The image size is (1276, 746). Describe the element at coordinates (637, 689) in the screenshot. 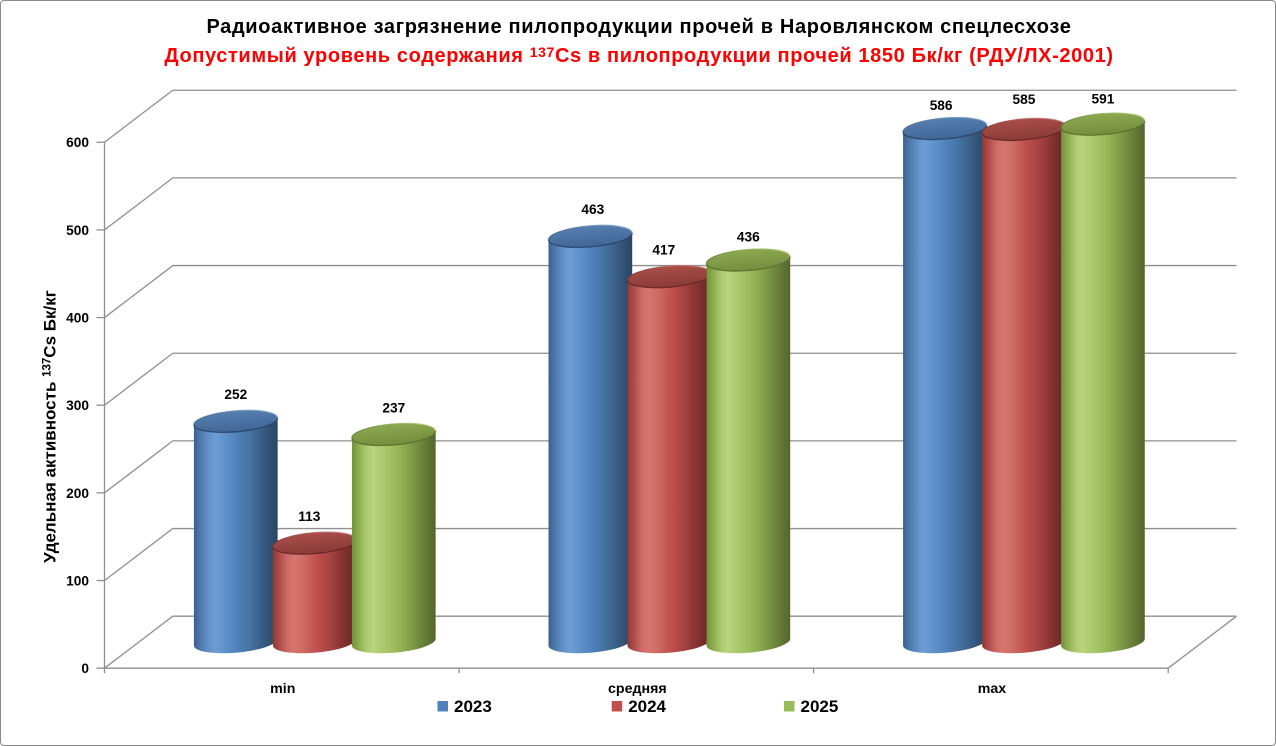

I see `svg-text: средняя` at that location.